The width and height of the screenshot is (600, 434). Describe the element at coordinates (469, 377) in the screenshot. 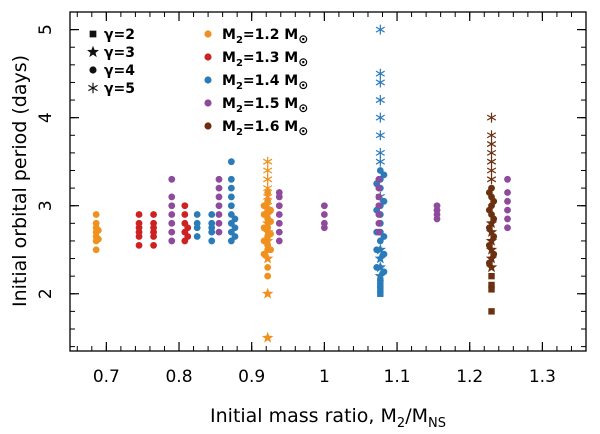

I see `x-tick-label: 1.2` at that location.